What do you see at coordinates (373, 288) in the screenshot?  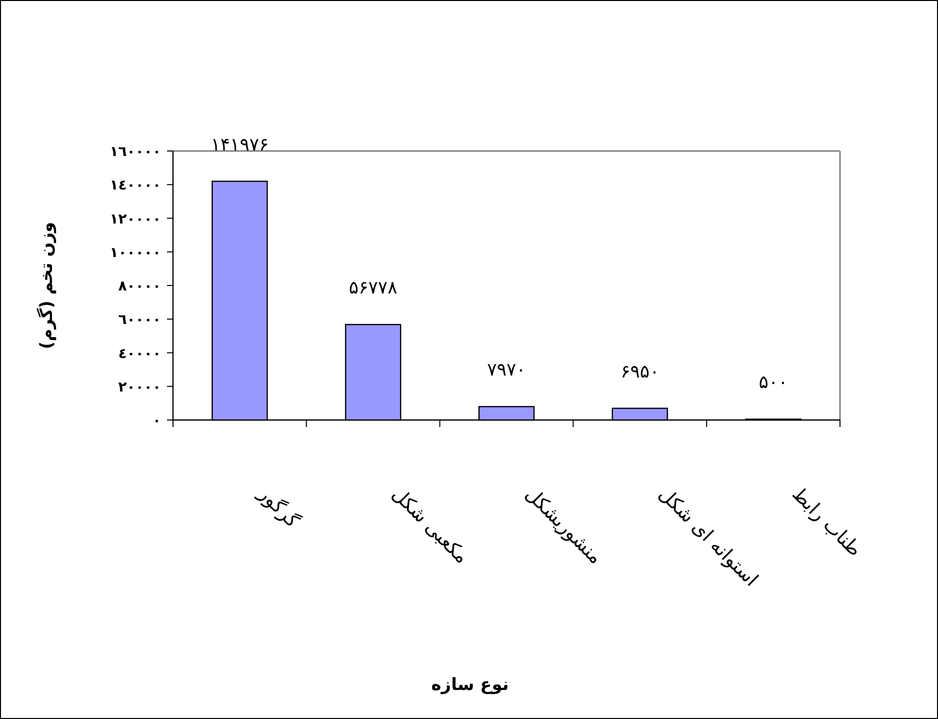 I see `data-label: ۵۶۷۷۸` at bounding box center [373, 288].